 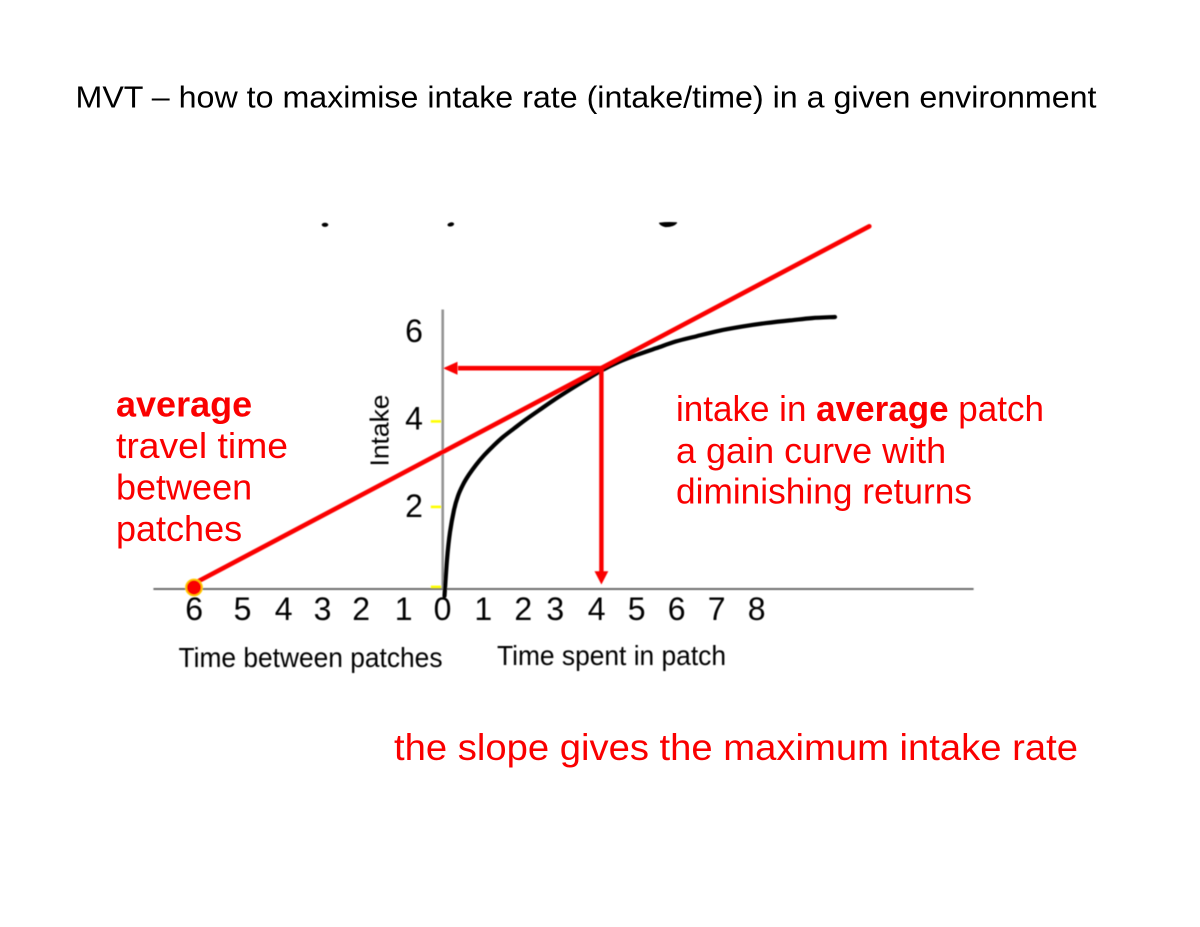 What do you see at coordinates (757, 609) in the screenshot?
I see `svg-text: 8` at bounding box center [757, 609].